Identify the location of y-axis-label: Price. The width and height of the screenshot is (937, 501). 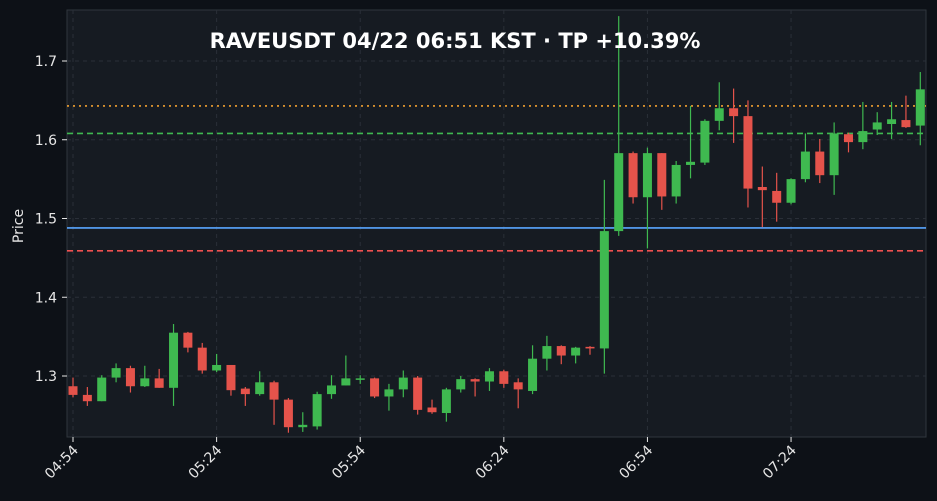
(19, 226).